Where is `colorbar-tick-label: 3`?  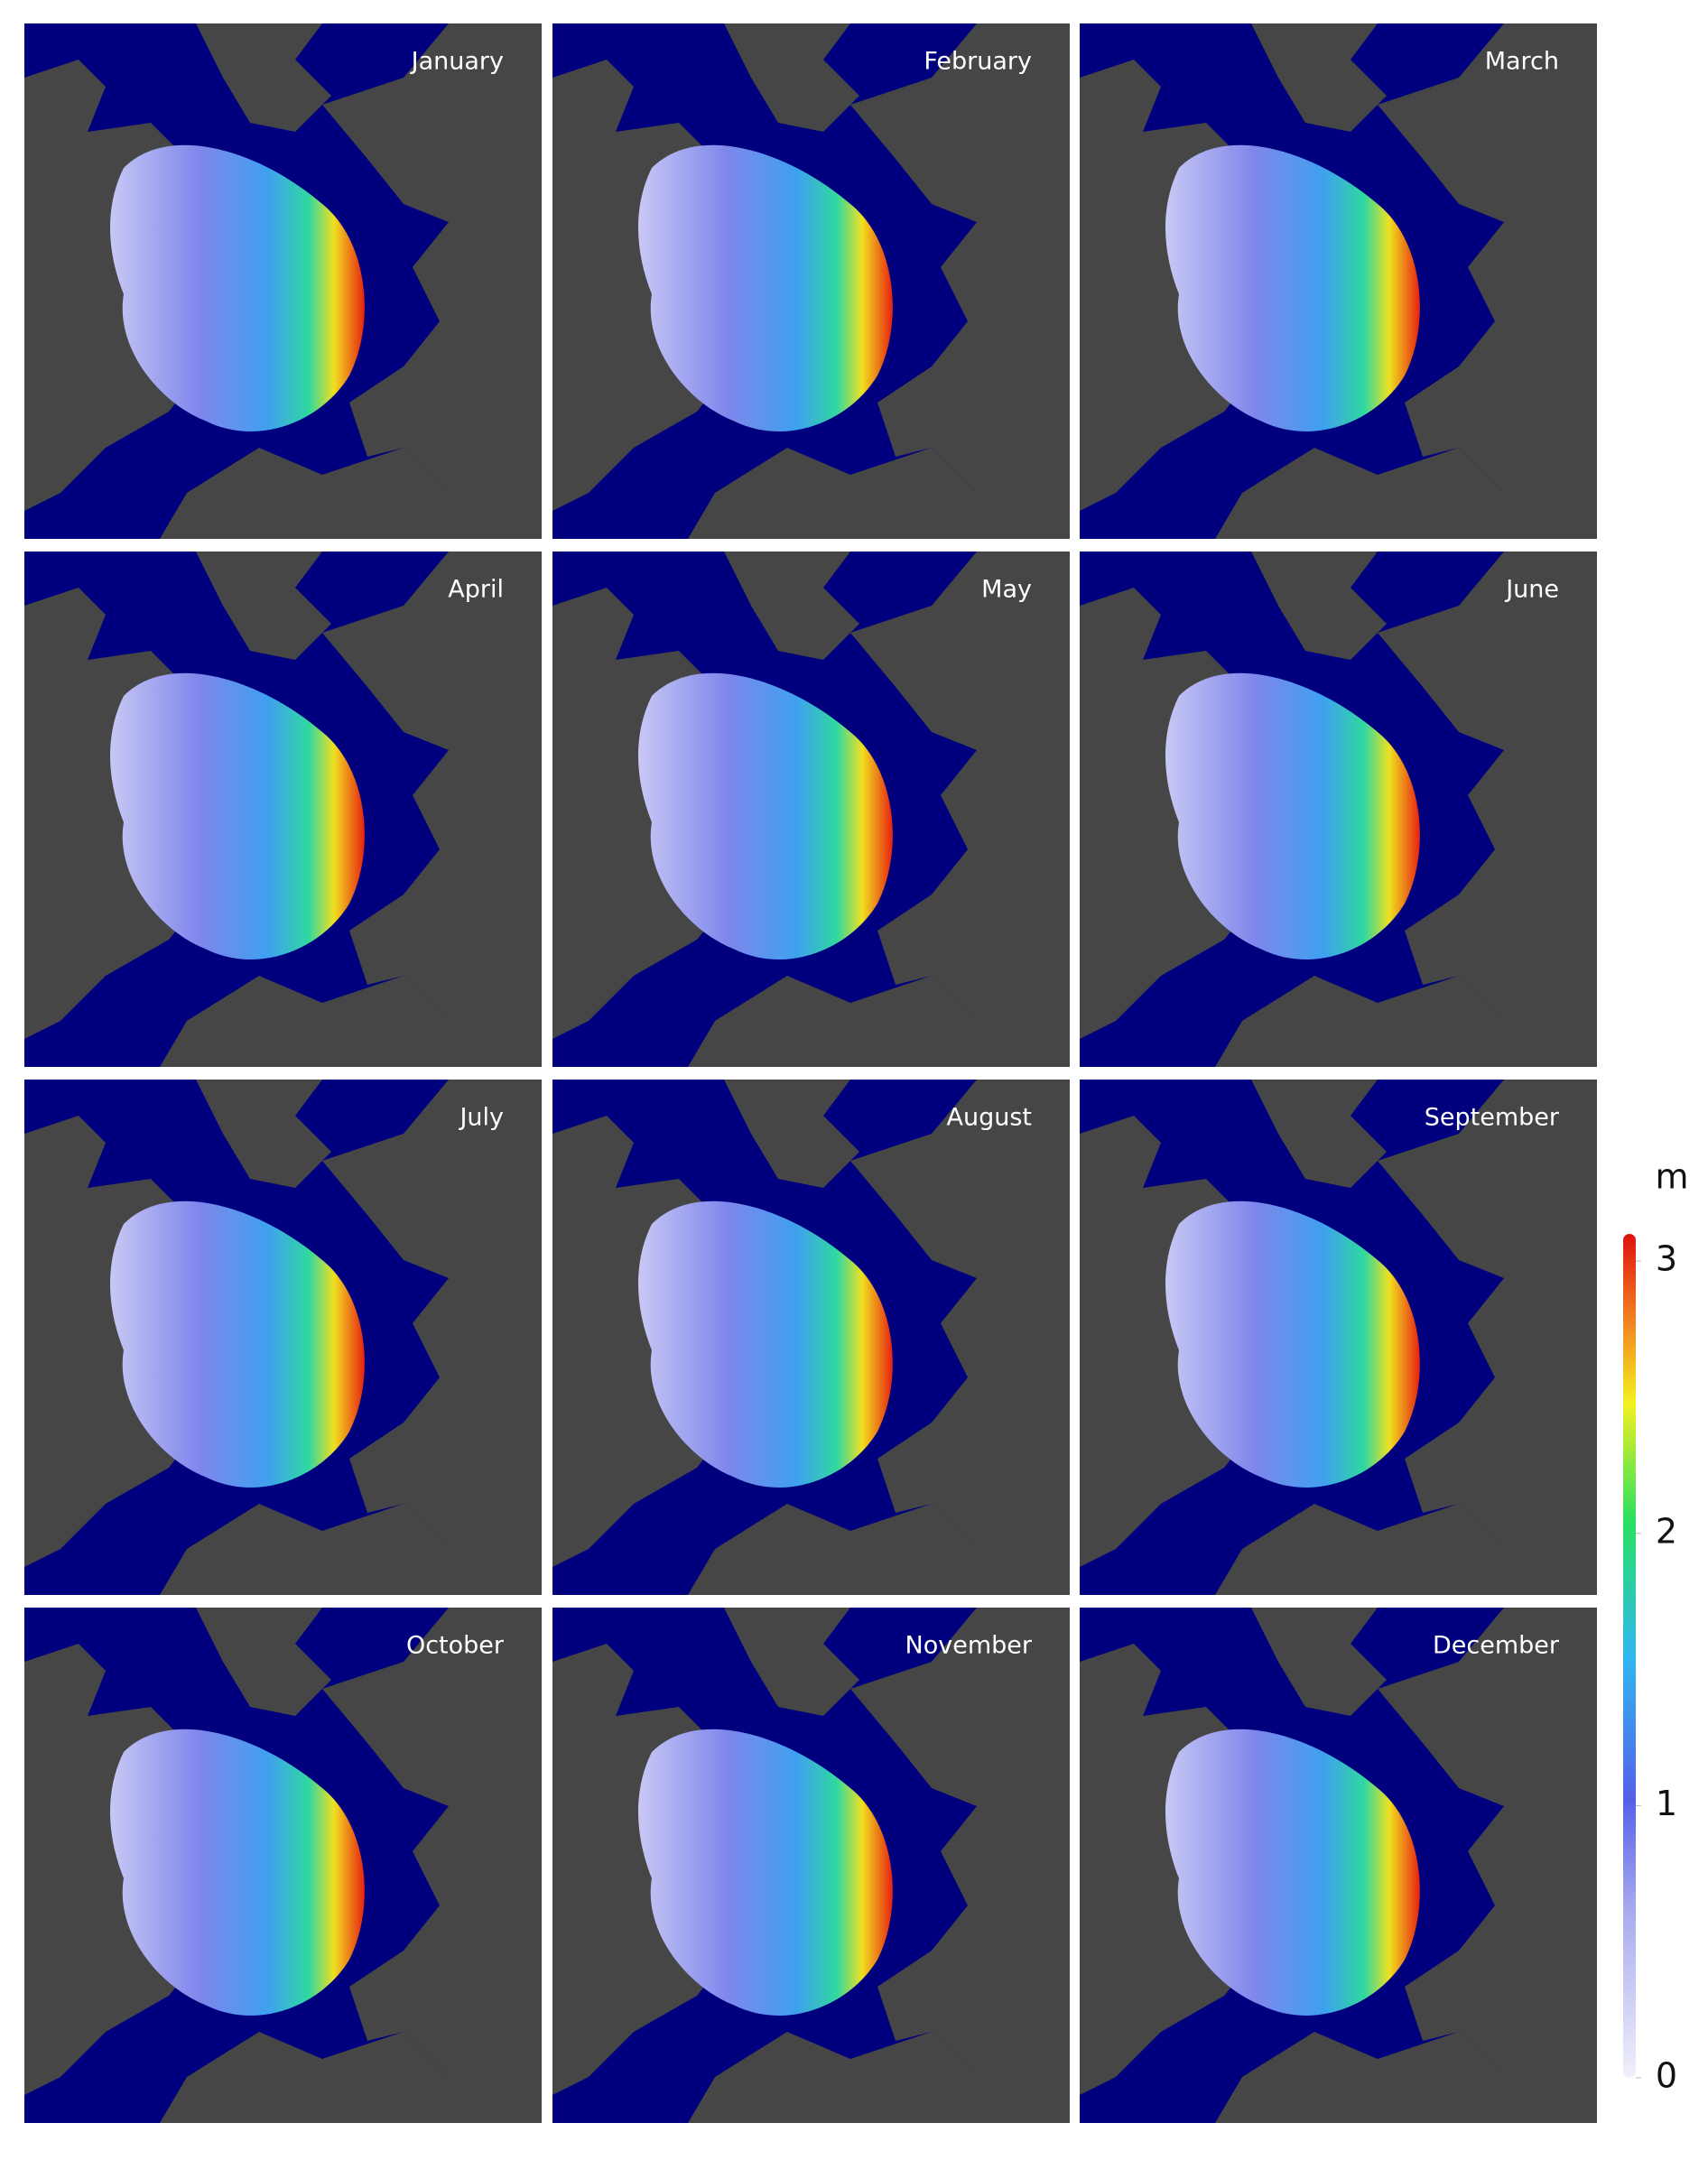 colorbar-tick-label: 3 is located at coordinates (1666, 1259).